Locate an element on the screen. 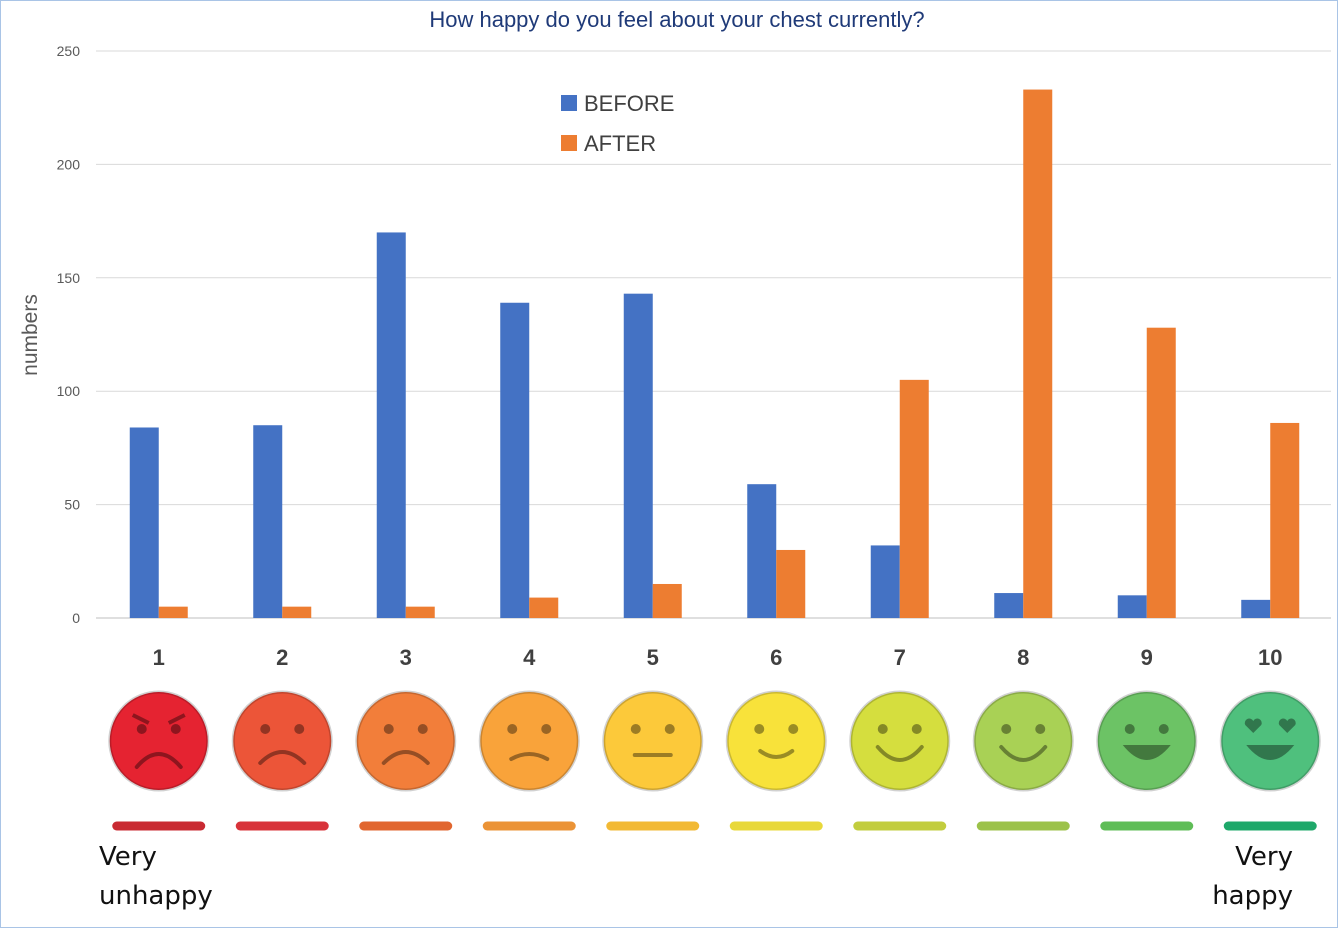 The height and width of the screenshot is (934, 1340). x-category-label: 1 is located at coordinates (159, 657).